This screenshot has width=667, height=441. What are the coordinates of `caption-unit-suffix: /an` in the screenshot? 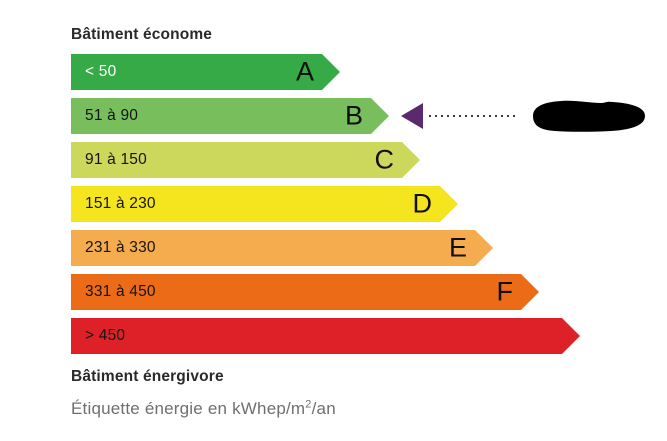 It's located at (323, 408).